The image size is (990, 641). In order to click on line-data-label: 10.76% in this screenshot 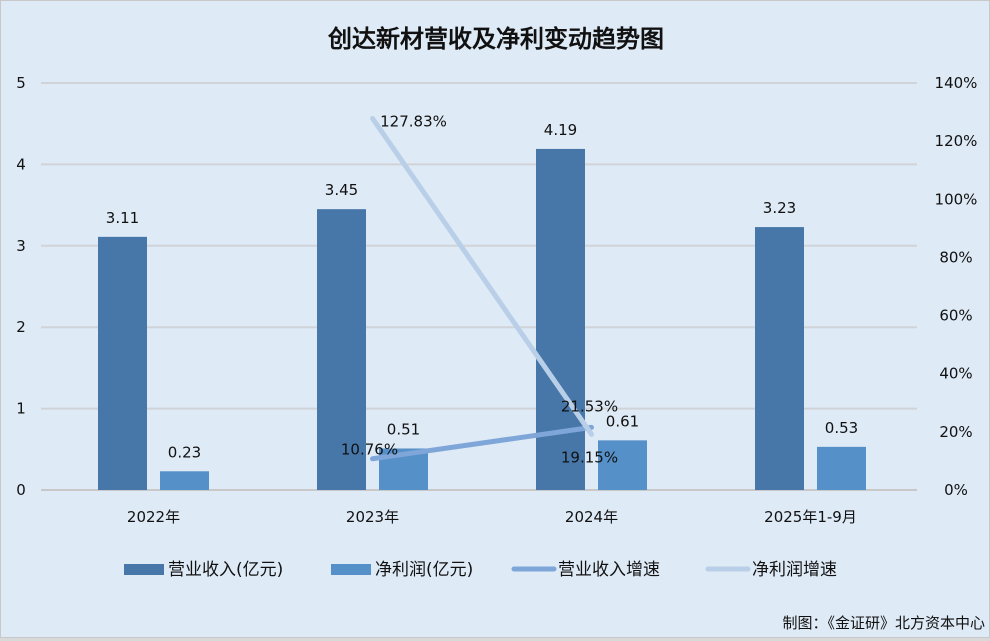, I will do `click(369, 450)`.